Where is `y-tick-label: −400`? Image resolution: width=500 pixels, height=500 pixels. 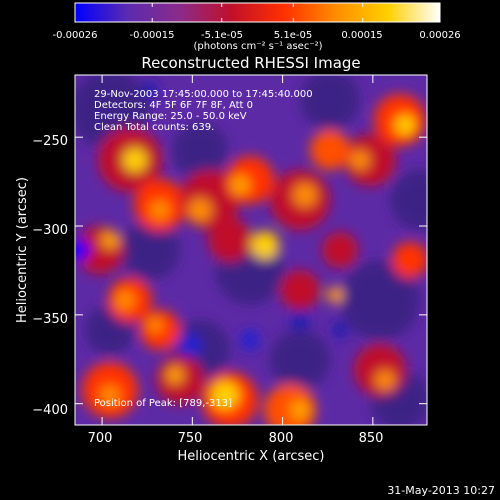 y-tick-label: −400 is located at coordinates (50, 410).